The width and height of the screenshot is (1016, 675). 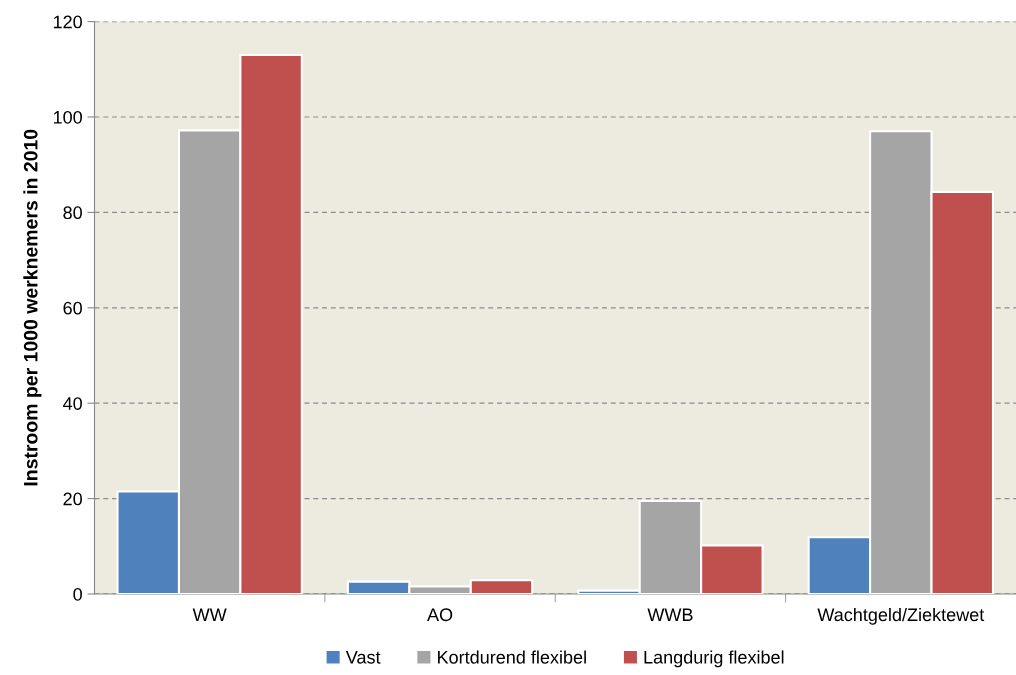 I want to click on x-tick-label: WW, so click(x=209, y=614).